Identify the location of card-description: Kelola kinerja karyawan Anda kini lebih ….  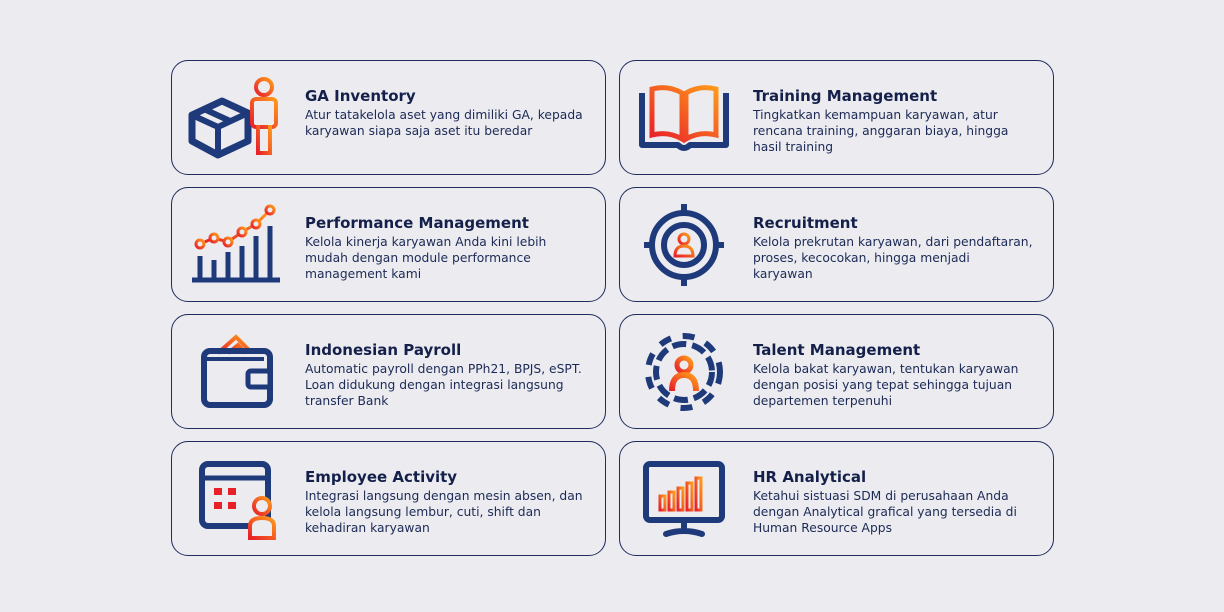
(426, 258).